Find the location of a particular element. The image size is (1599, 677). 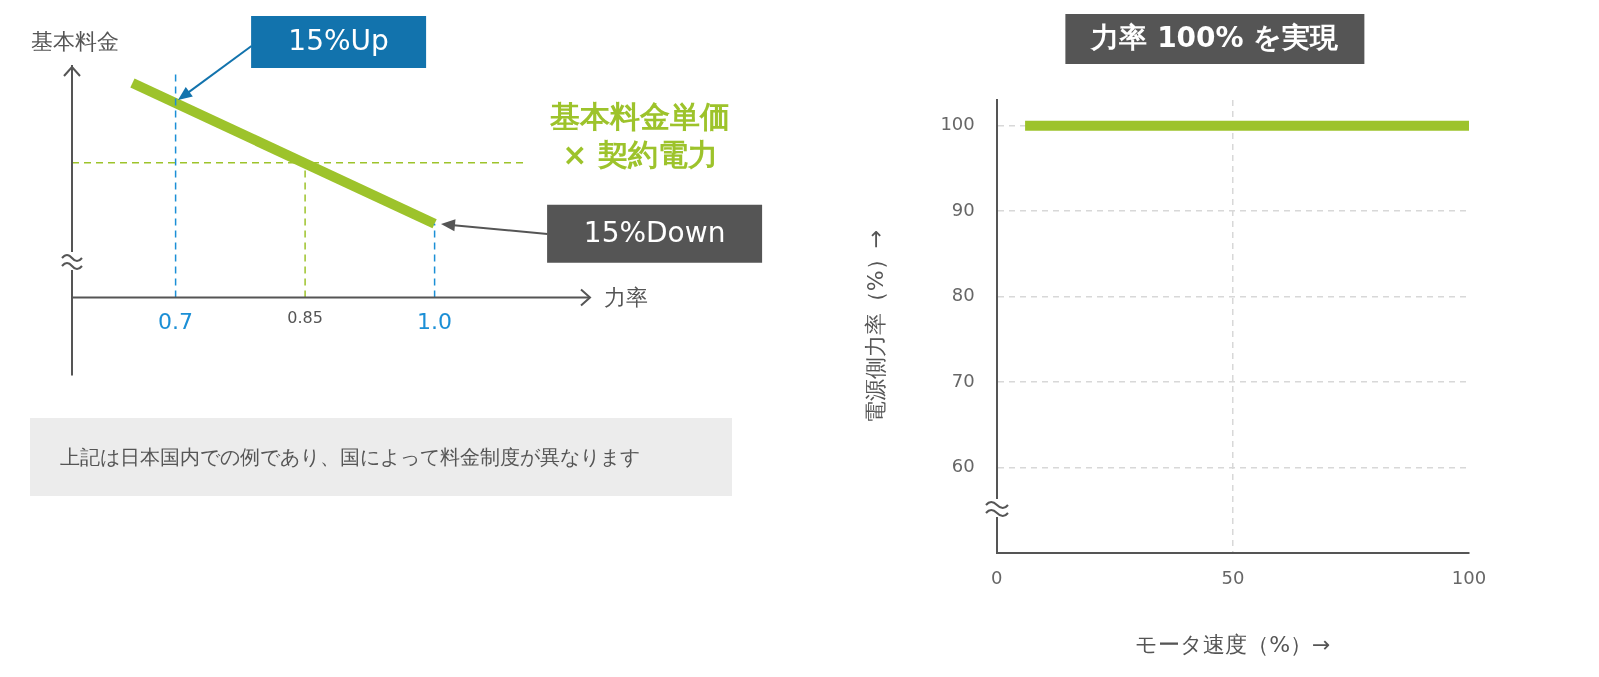

x-tick-label: 0 is located at coordinates (997, 578).